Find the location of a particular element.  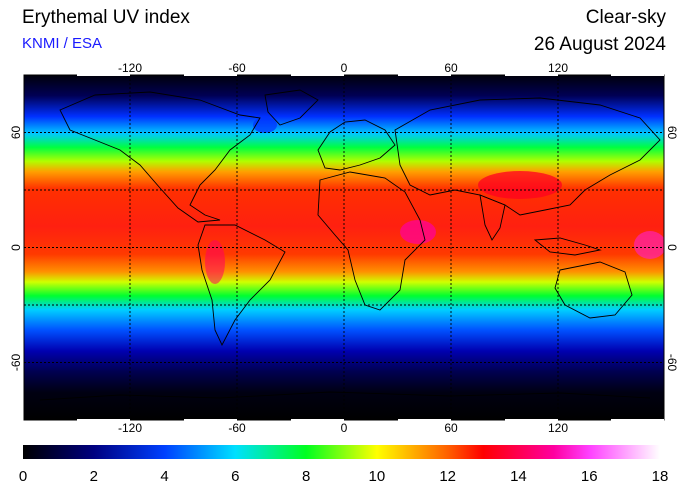

colorbar-tick-label: 0 is located at coordinates (23, 476).